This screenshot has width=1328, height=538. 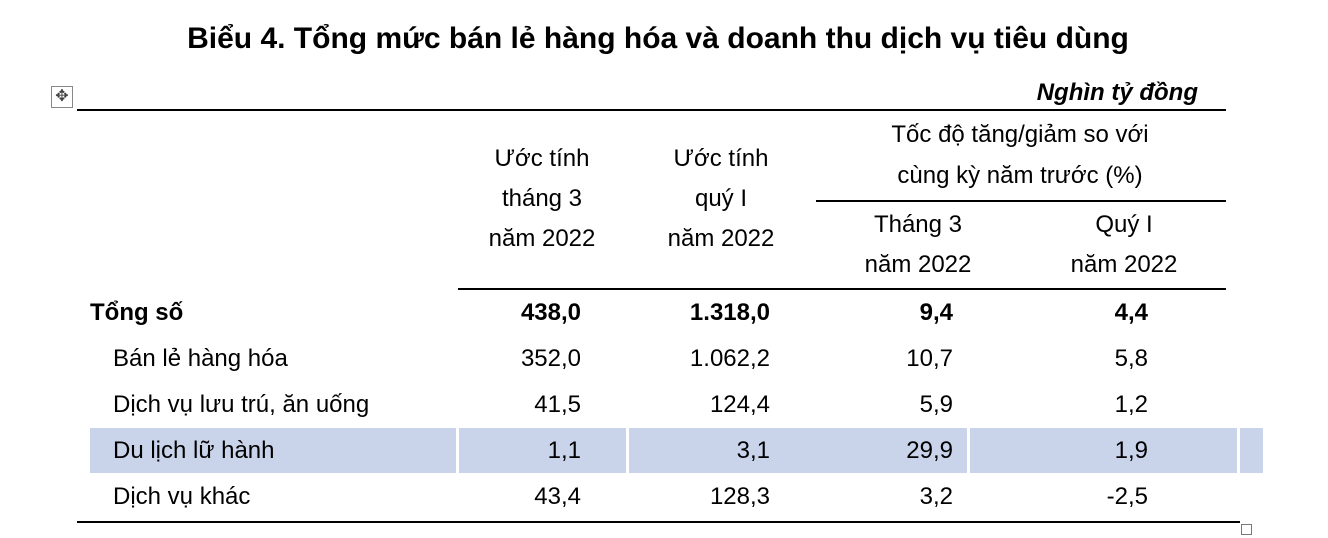 What do you see at coordinates (564, 450) in the screenshot?
I see `cell-value: 1,1` at bounding box center [564, 450].